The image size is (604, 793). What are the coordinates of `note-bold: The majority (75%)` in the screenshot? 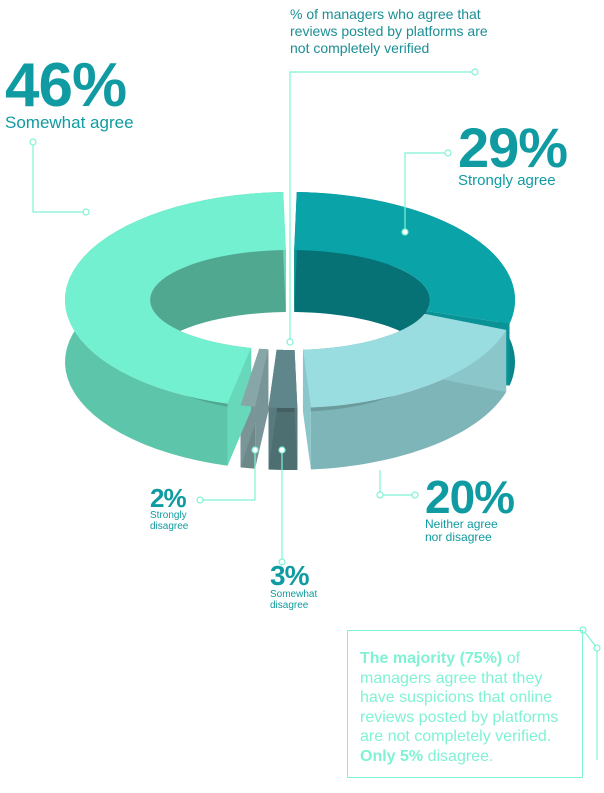 It's located at (431, 658).